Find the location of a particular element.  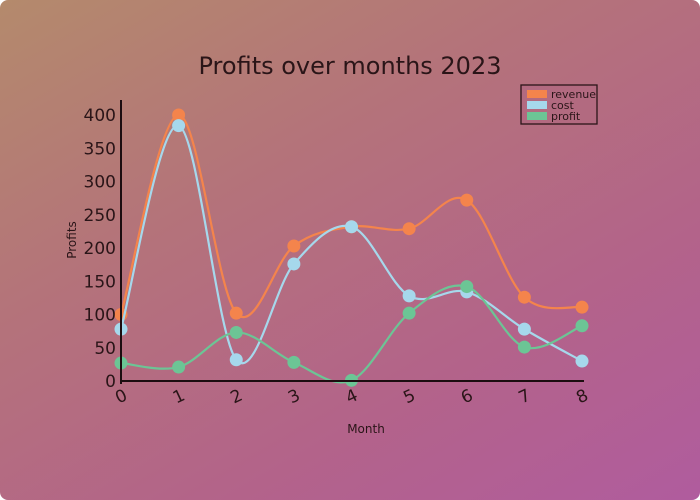

legend-swatch-profit is located at coordinates (537, 116).